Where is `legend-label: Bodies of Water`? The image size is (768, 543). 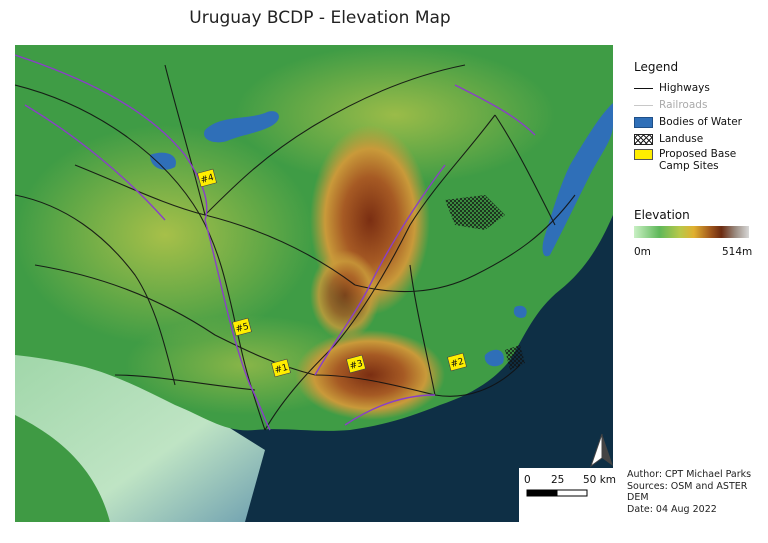 legend-label: Bodies of Water is located at coordinates (700, 122).